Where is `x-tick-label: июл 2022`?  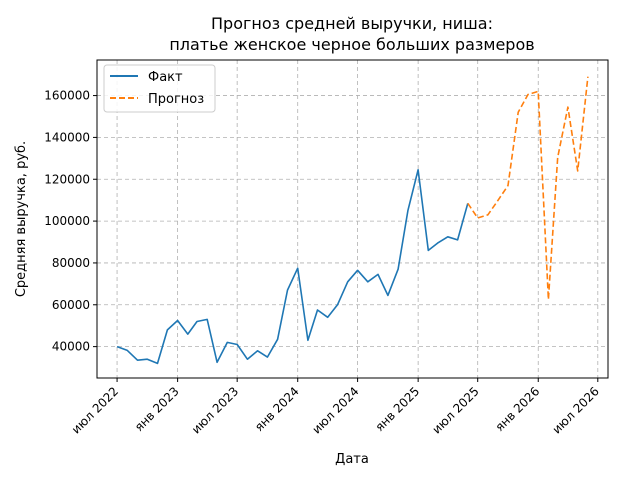
x-tick-label: июл 2022 is located at coordinates (95, 410).